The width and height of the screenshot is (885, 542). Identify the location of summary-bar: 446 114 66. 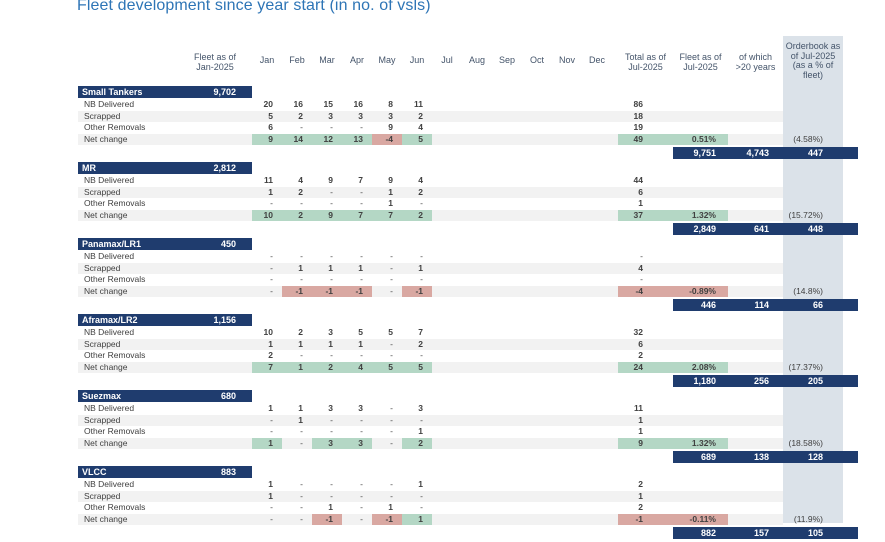
(765, 305).